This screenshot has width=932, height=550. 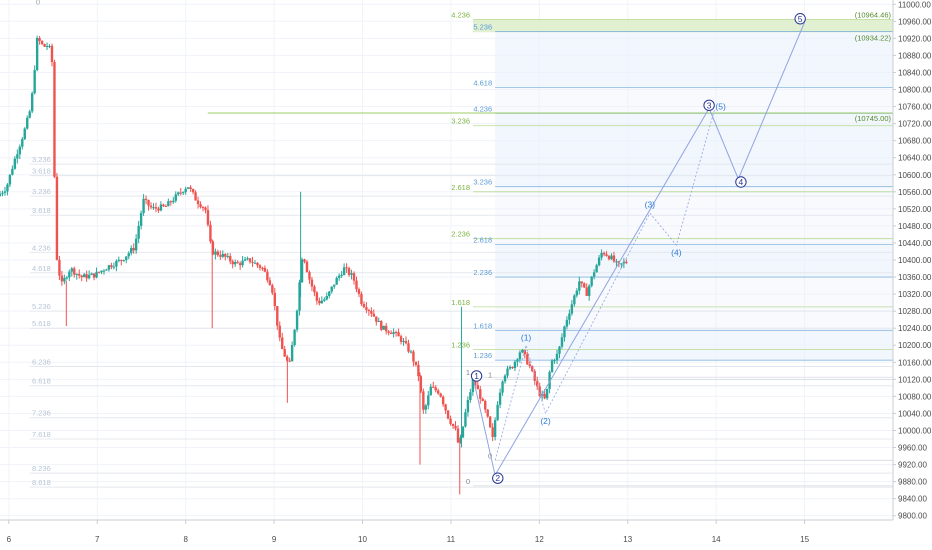 What do you see at coordinates (873, 14) in the screenshot?
I see `price-tag: (10964.46)` at bounding box center [873, 14].